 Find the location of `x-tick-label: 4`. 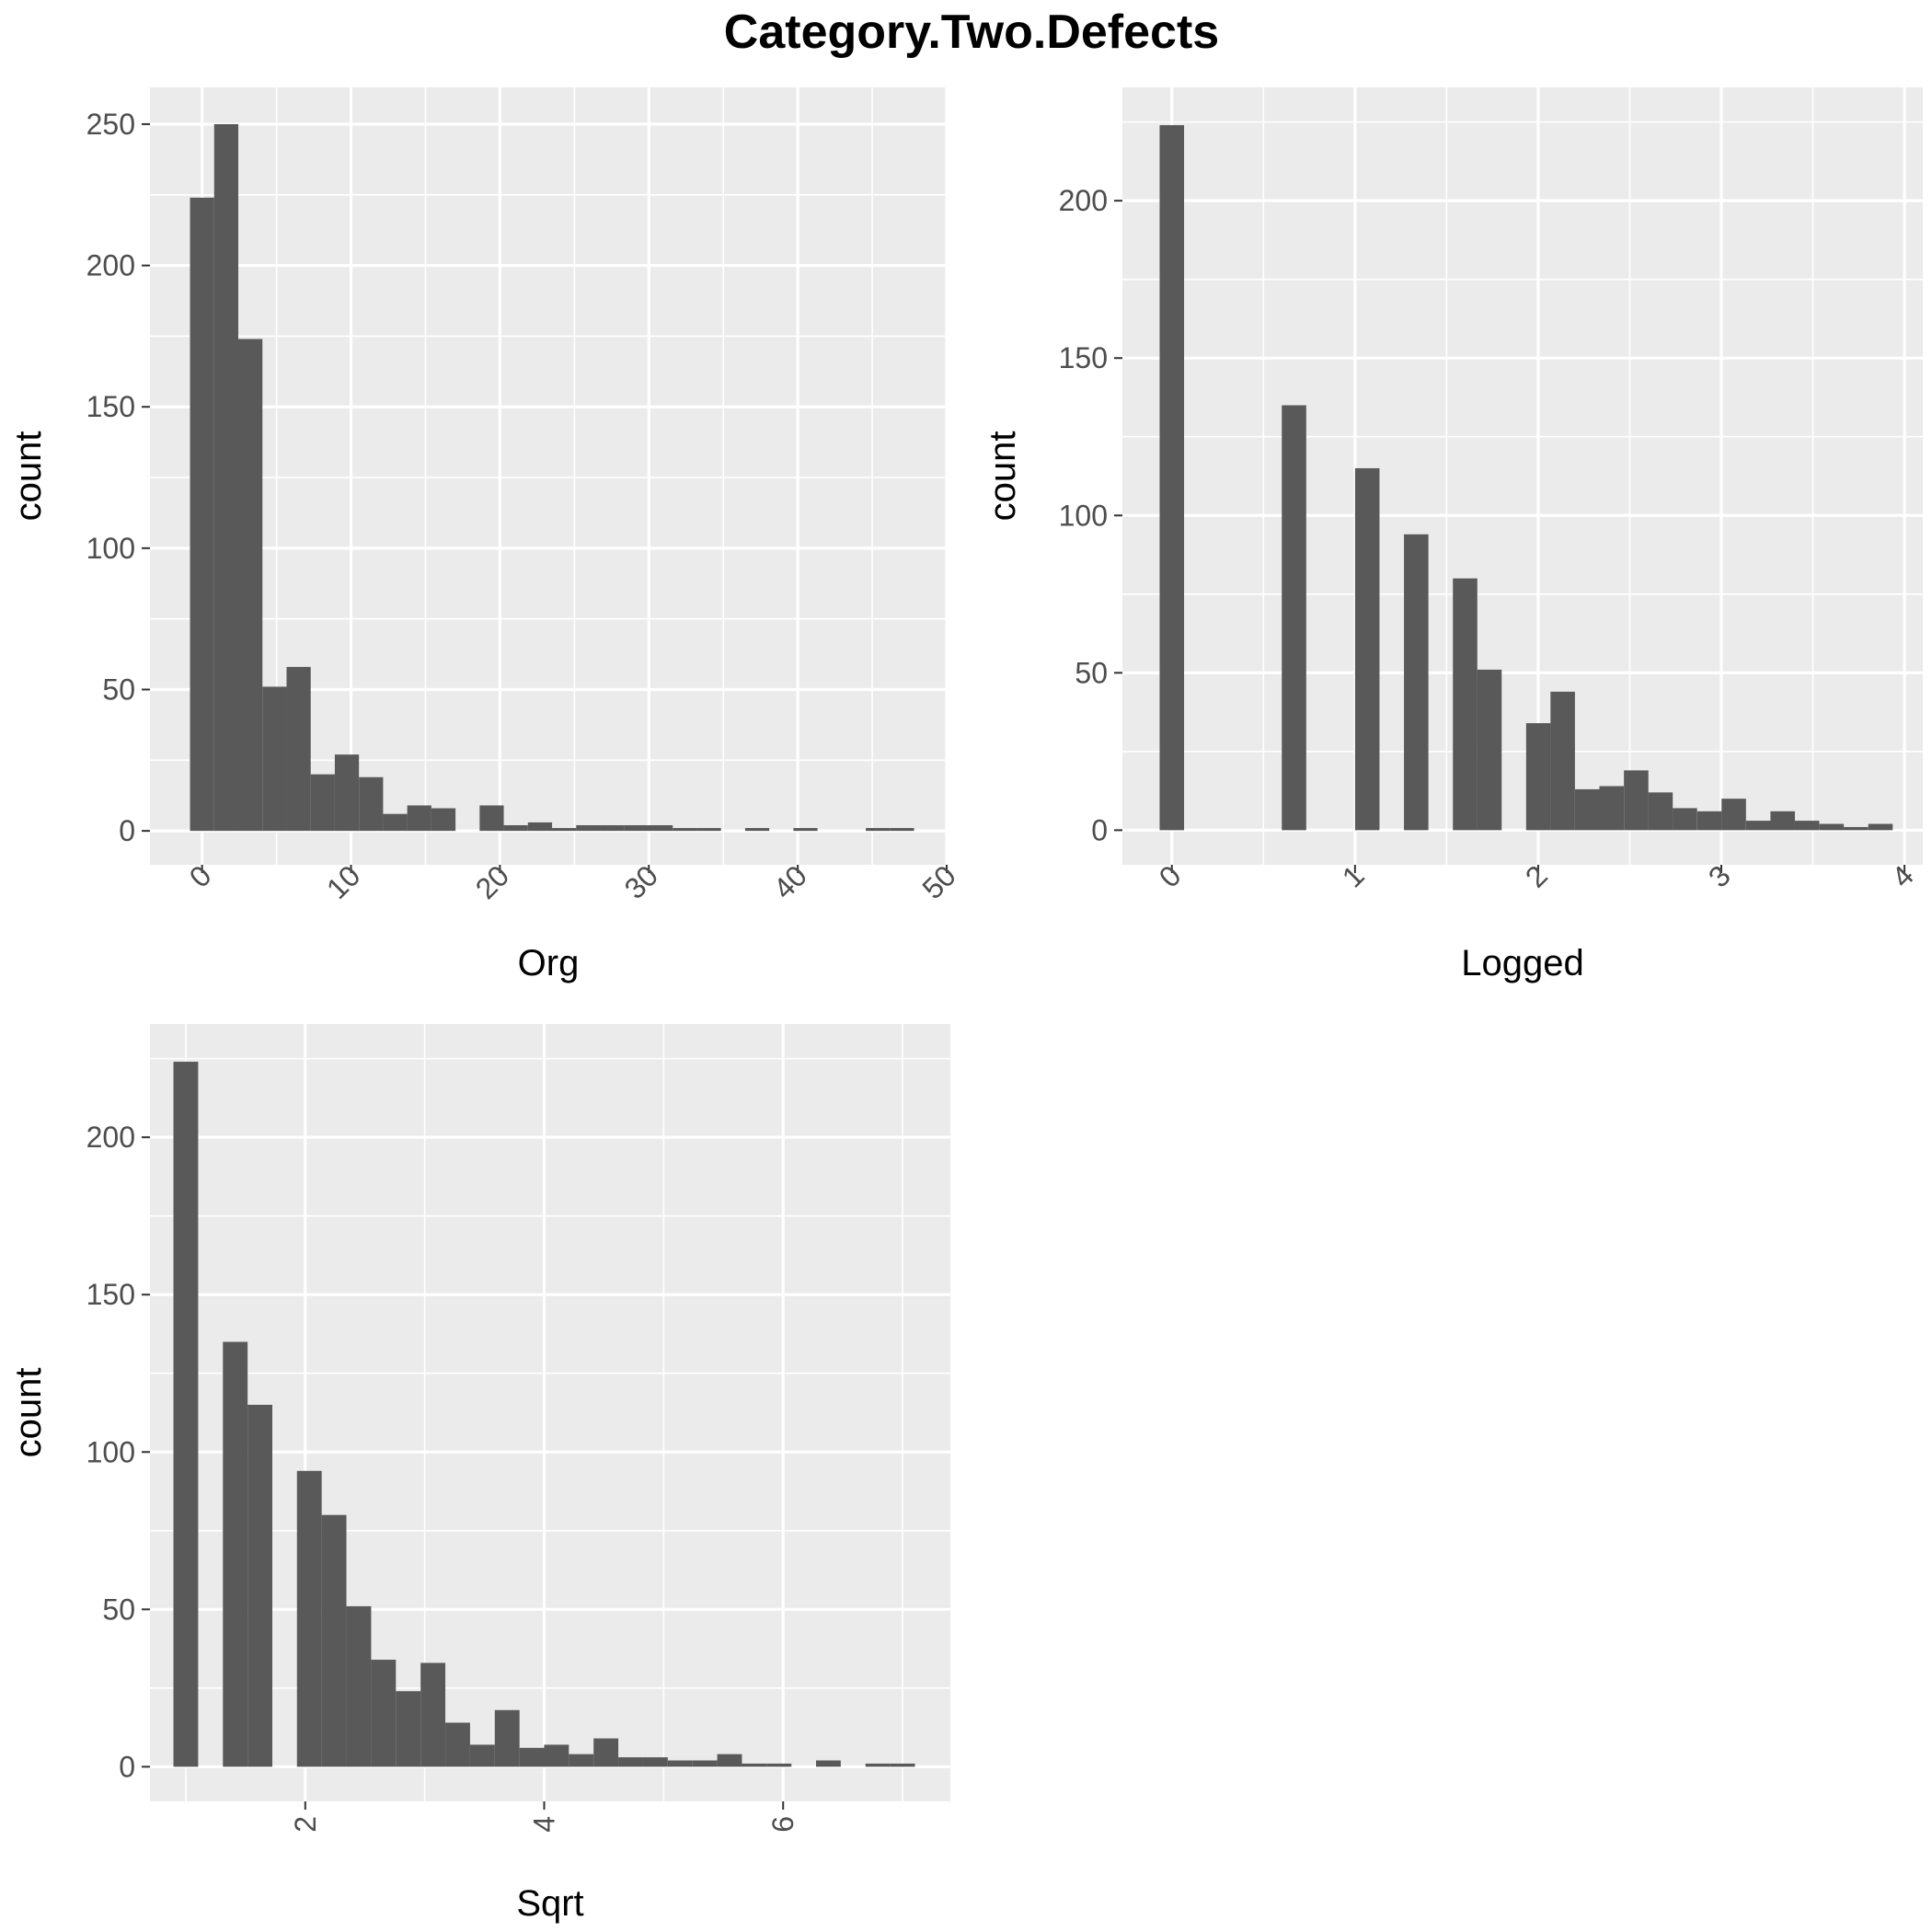

x-tick-label: 4 is located at coordinates (544, 1824).